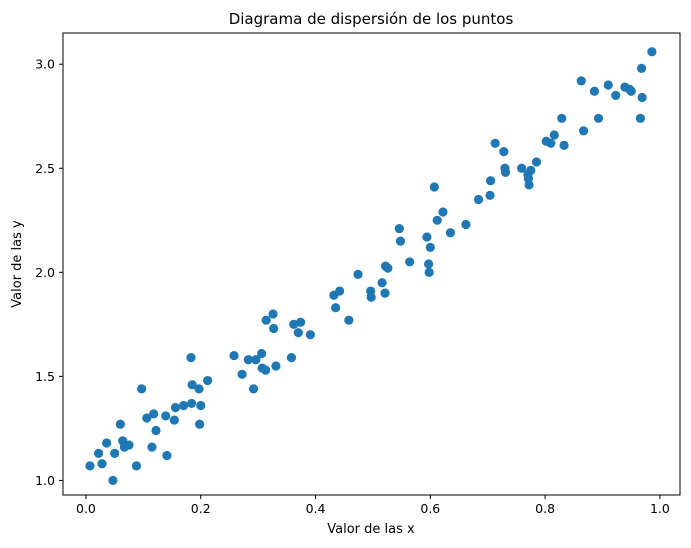 This screenshot has width=691, height=548. I want to click on y-axis-label: Valor de las y, so click(17, 264).